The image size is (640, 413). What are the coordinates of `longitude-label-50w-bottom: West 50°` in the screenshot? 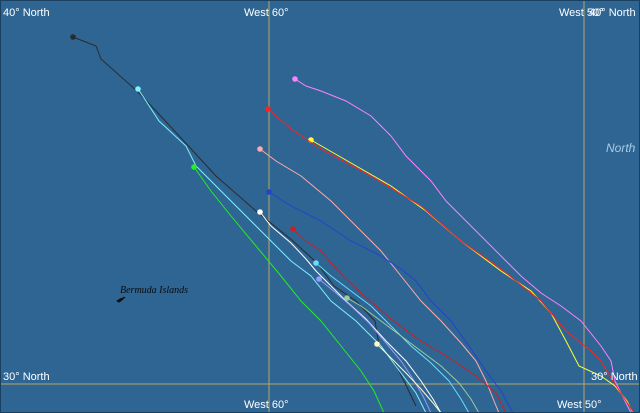 It's located at (579, 405).